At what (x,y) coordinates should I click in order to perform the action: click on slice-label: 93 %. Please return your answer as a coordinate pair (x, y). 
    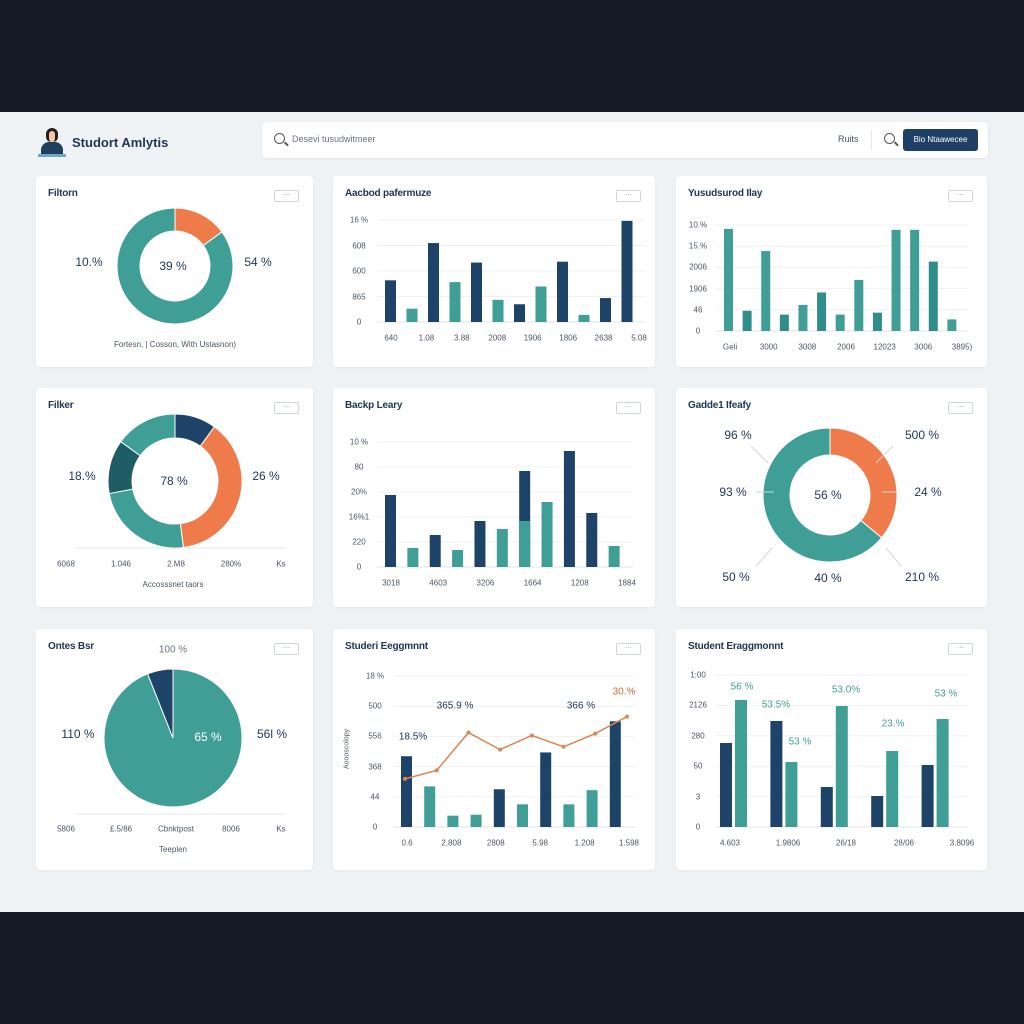
    Looking at the image, I should click on (733, 492).